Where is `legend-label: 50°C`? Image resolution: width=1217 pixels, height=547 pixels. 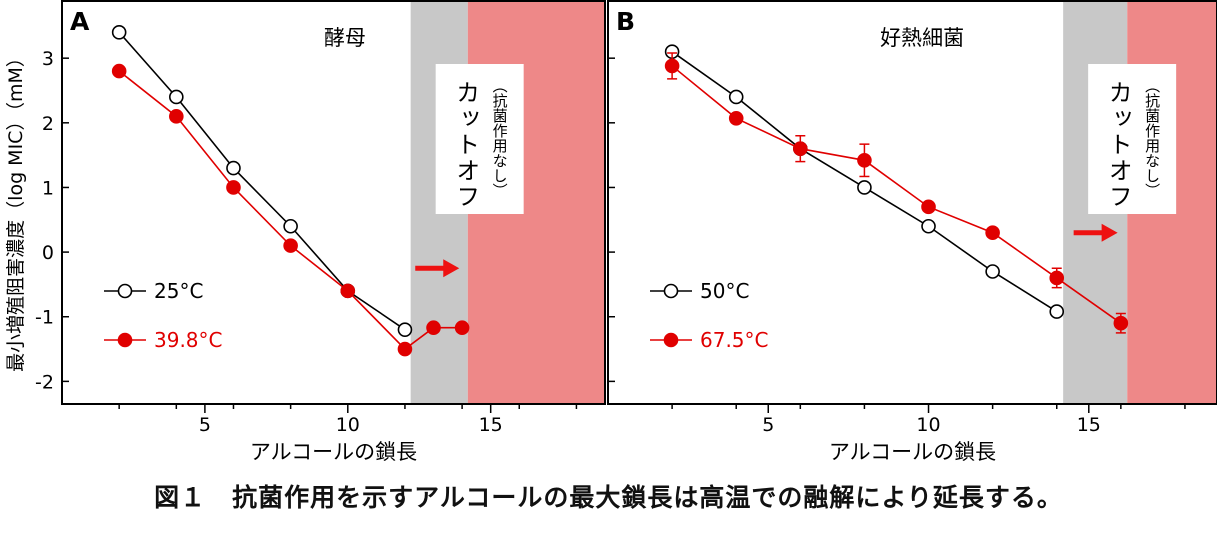 legend-label: 50°C is located at coordinates (724, 291).